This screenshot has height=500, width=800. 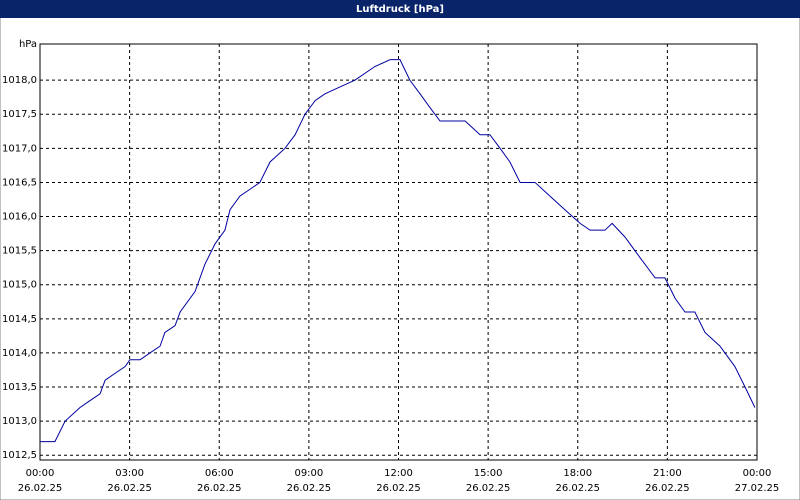 I want to click on x-tick-label: 06:00, so click(x=219, y=473).